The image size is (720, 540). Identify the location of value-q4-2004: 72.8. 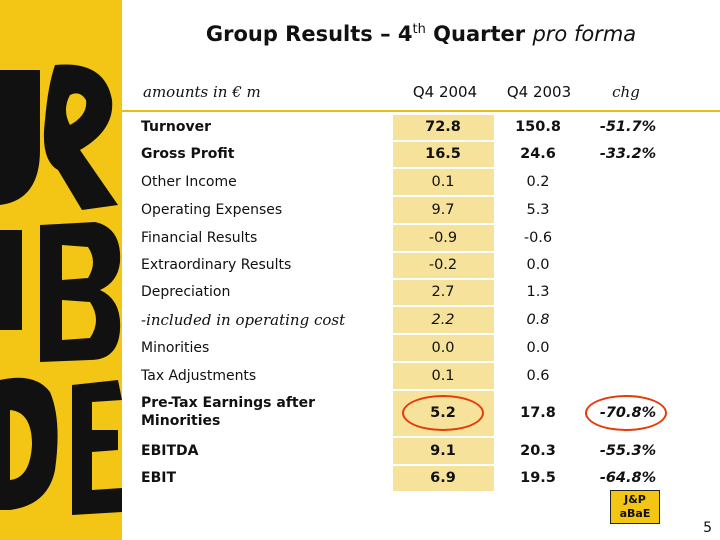
(443, 127).